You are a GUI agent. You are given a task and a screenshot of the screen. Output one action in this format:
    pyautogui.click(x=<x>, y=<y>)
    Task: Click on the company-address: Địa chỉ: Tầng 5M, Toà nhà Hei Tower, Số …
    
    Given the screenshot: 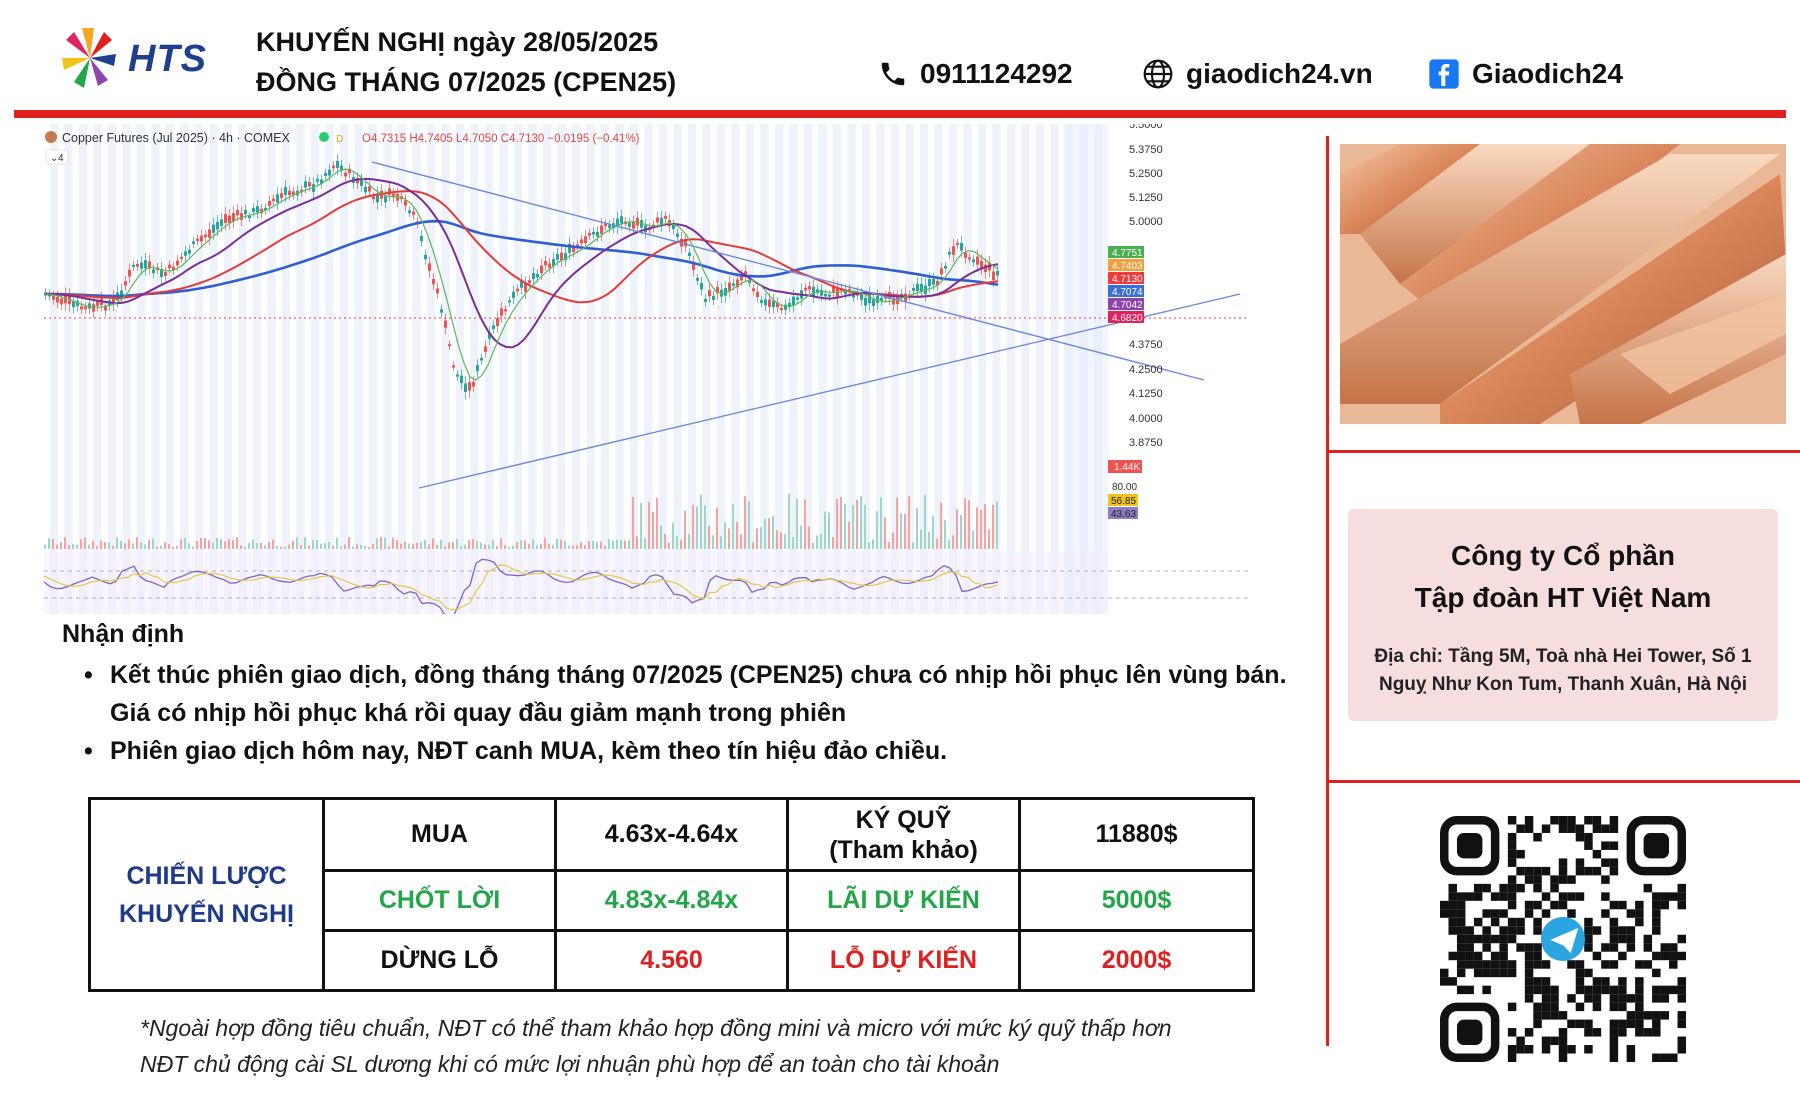 What is the action you would take?
    pyautogui.click(x=1563, y=671)
    